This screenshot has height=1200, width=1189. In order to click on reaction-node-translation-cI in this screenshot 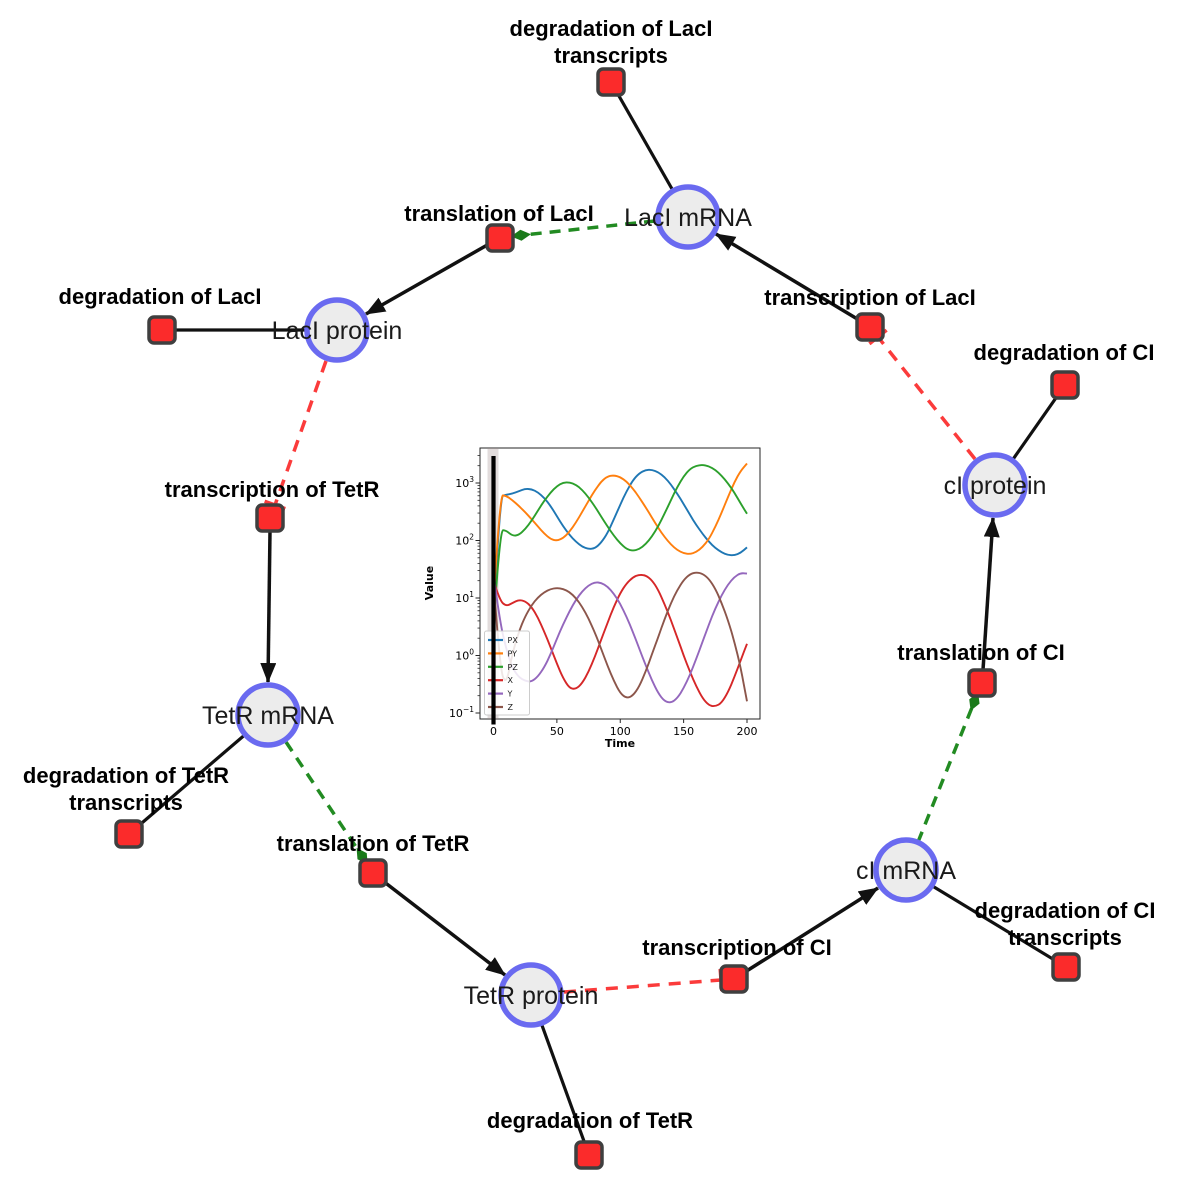, I will do `click(982, 683)`.